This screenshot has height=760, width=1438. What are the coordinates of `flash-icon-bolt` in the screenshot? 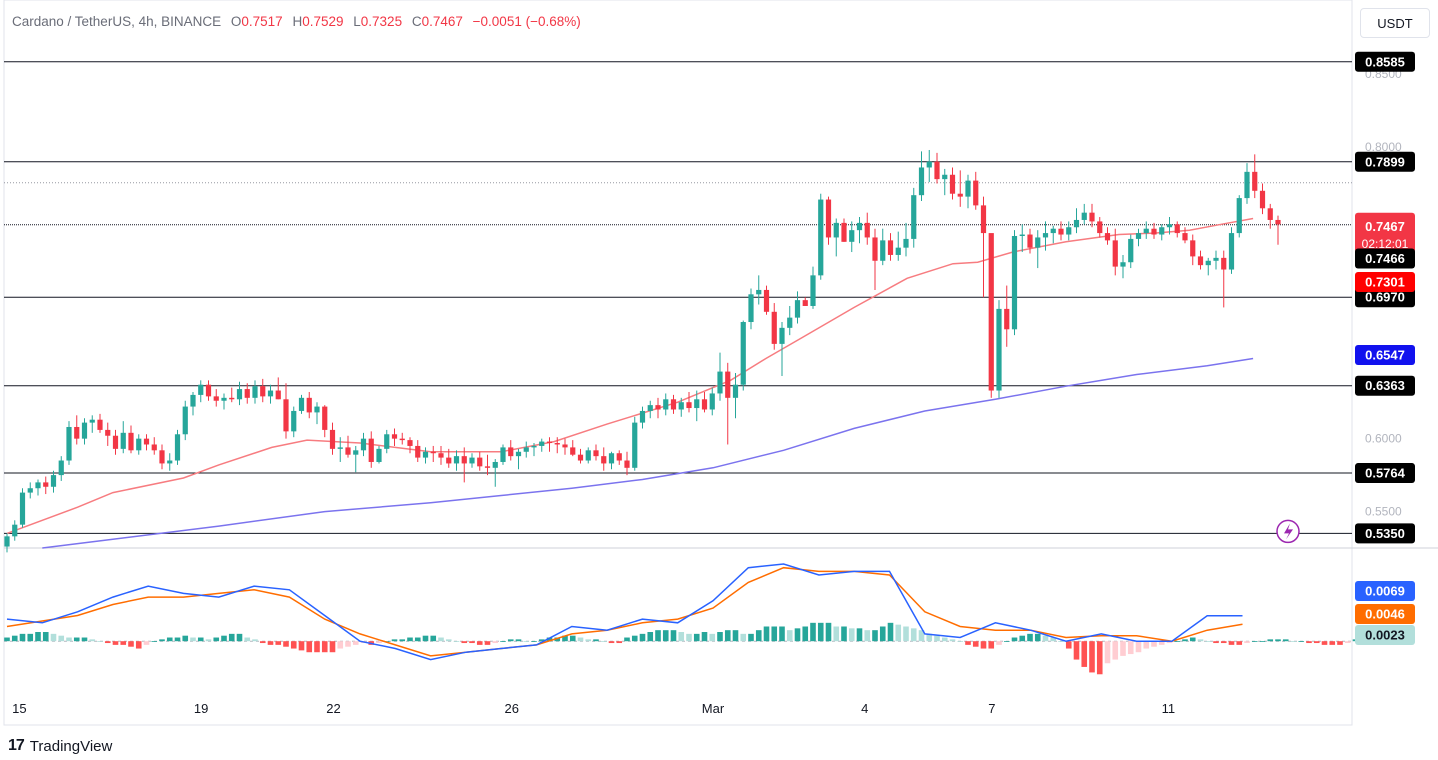 It's located at (1288, 531).